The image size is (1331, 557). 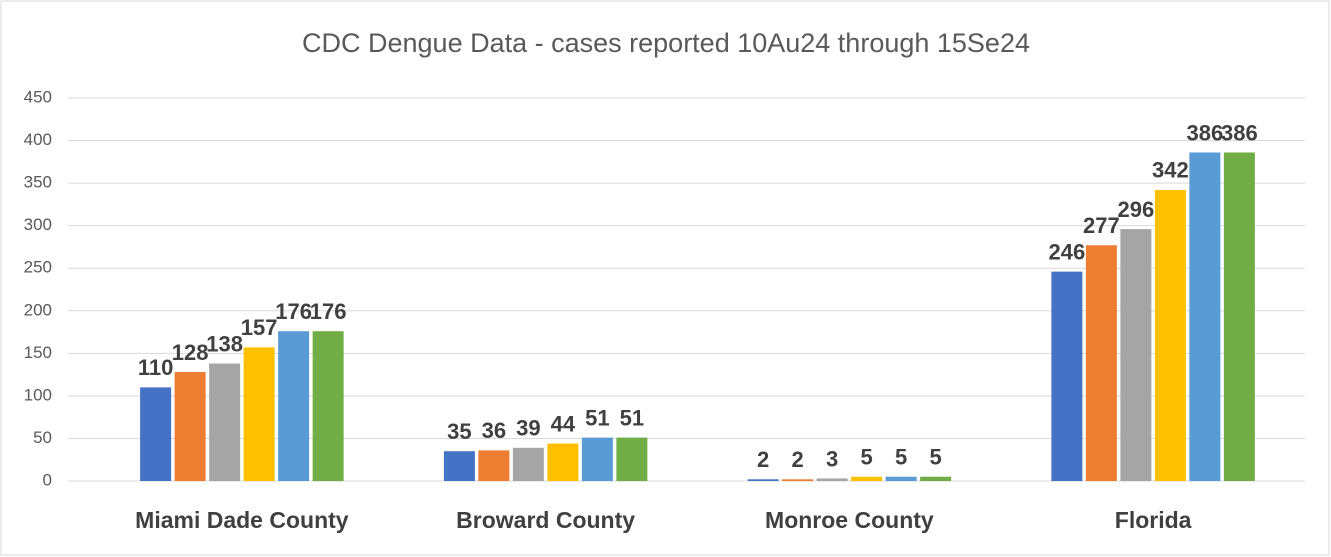 I want to click on data-label: 246, so click(x=1067, y=251).